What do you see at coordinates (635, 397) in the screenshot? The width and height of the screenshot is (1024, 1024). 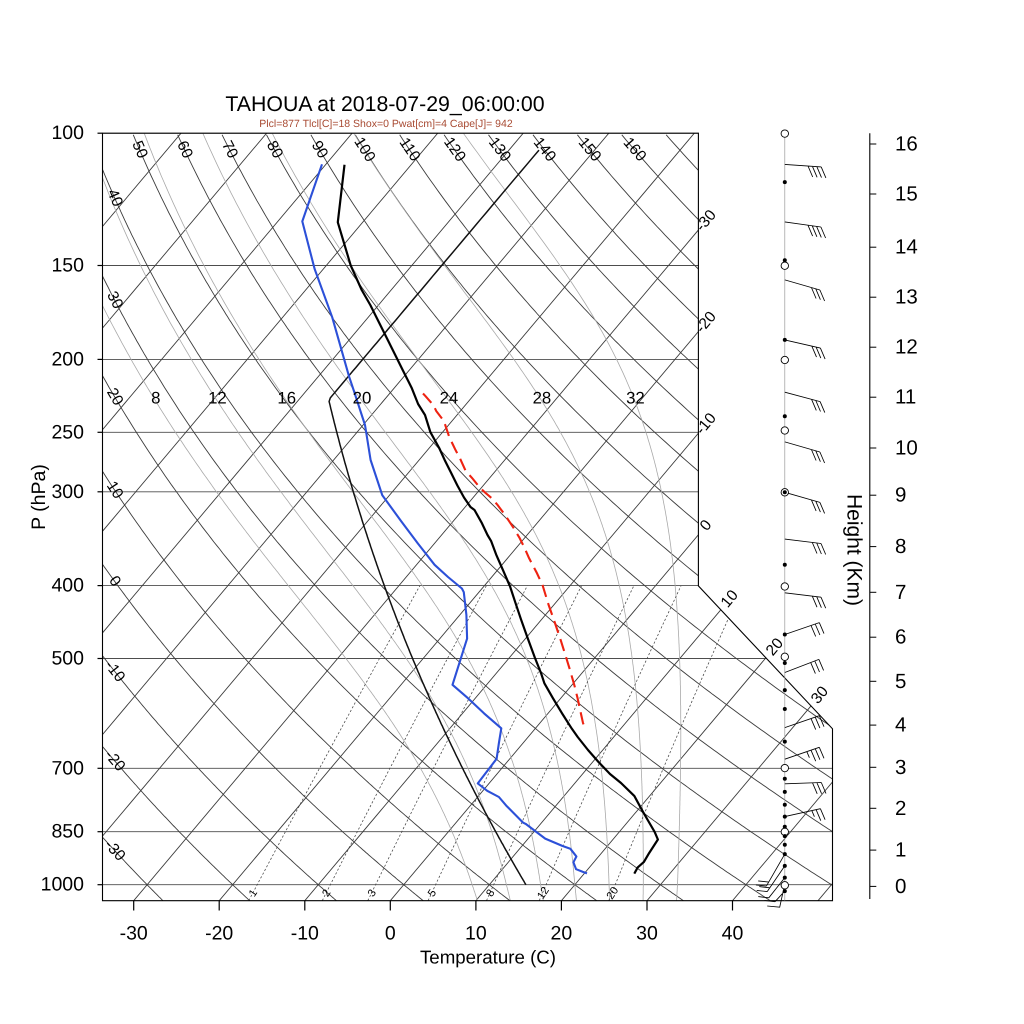 I see `svg-text: 32` at bounding box center [635, 397].